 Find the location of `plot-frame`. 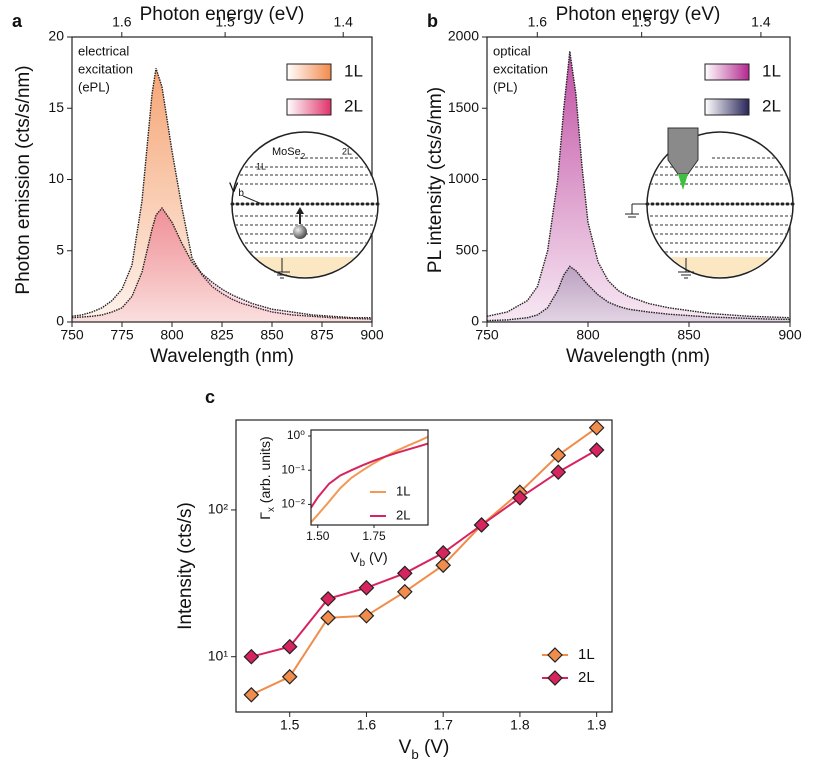

plot-frame is located at coordinates (369, 477).